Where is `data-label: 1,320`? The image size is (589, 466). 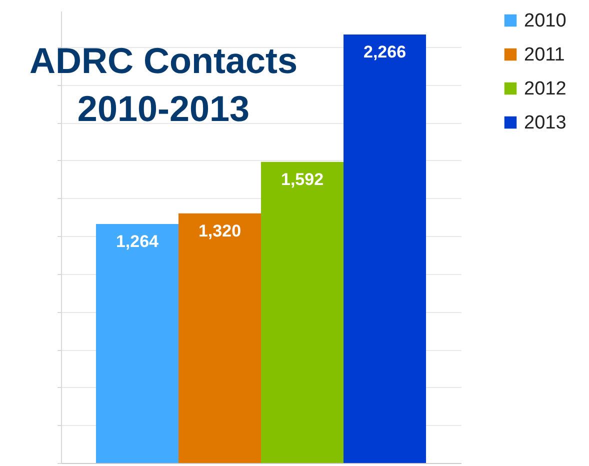 data-label: 1,320 is located at coordinates (220, 230).